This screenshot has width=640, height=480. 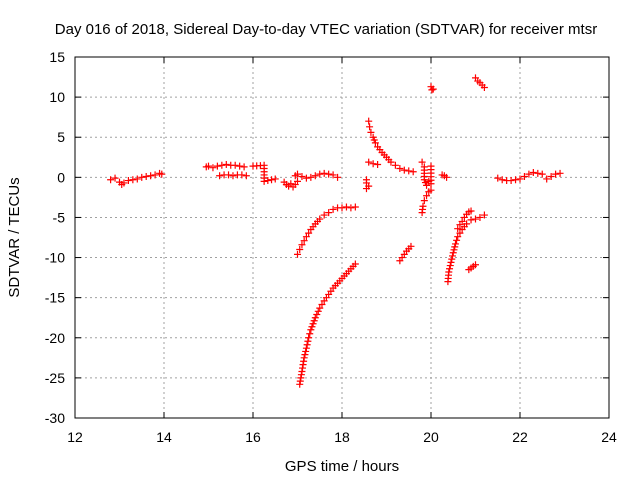 I want to click on y-tick-label: -10, so click(x=55, y=258).